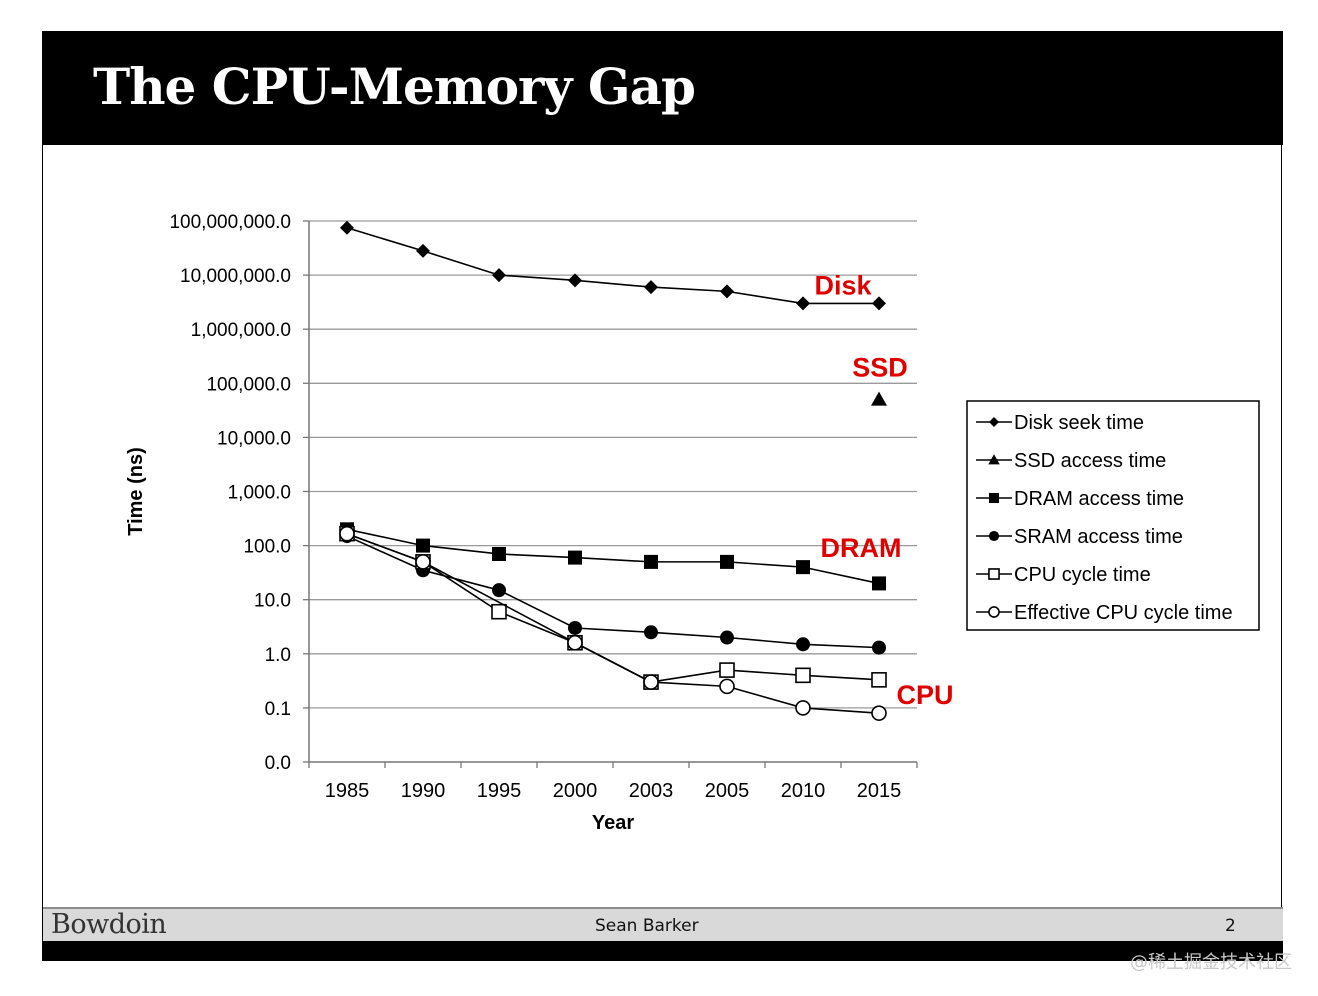 The image size is (1318, 996). What do you see at coordinates (663, 951) in the screenshot?
I see `footer-bottom-bar` at bounding box center [663, 951].